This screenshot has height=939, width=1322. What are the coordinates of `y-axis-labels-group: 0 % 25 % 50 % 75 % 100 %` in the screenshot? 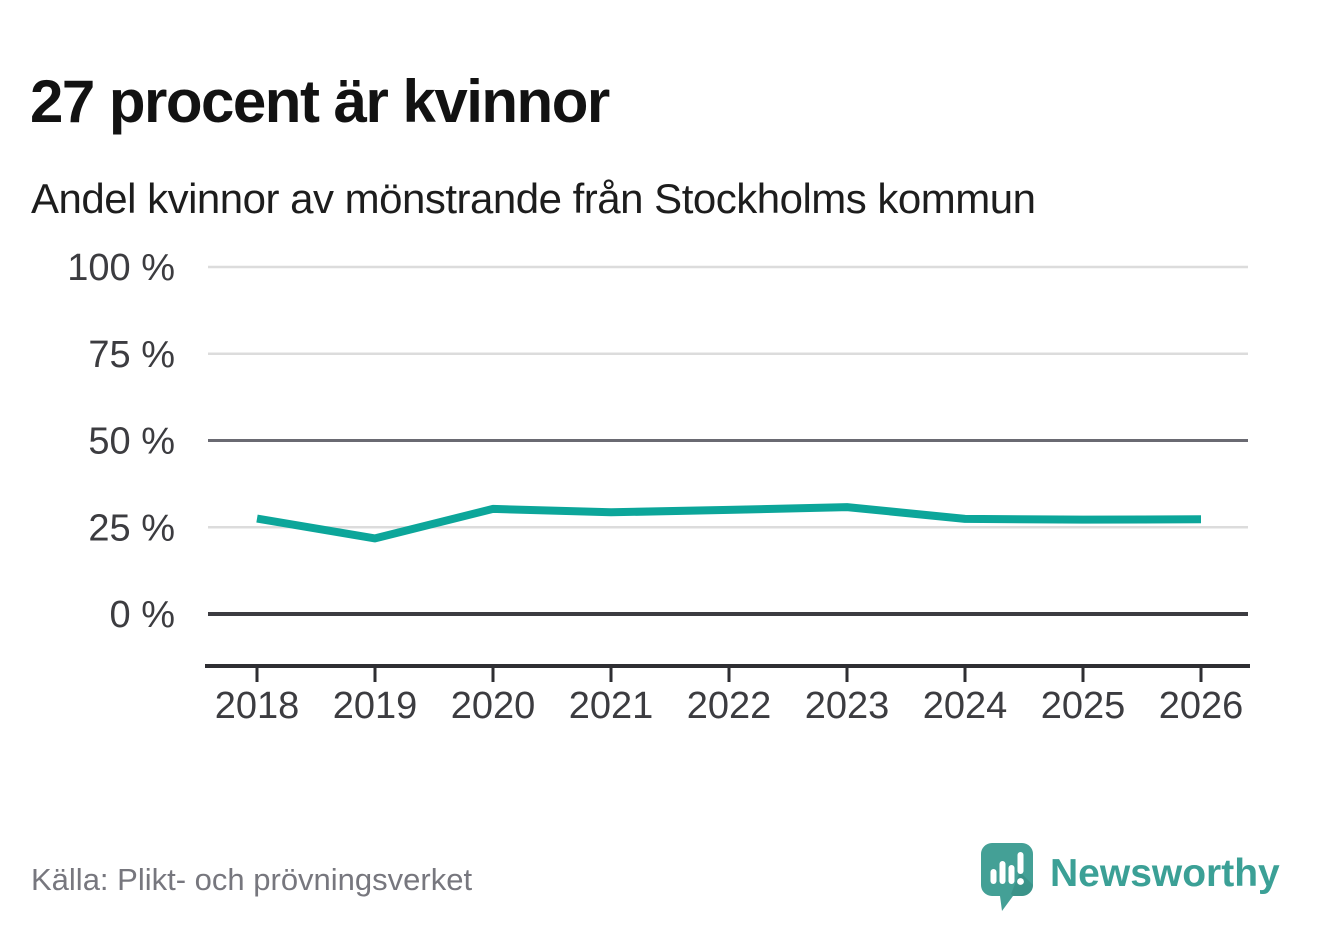 It's located at (121, 441).